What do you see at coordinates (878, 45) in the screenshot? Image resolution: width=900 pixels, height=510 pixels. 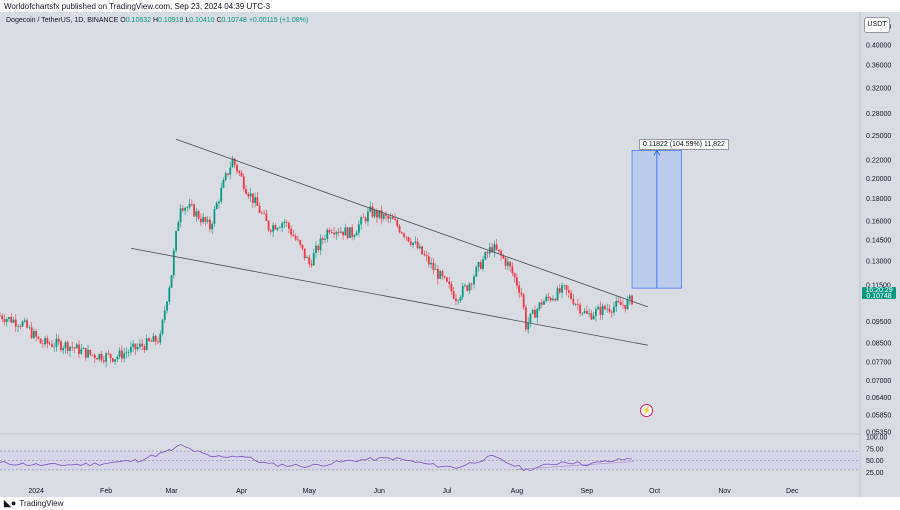 I see `price-tick-label: 0.40000` at bounding box center [878, 45].